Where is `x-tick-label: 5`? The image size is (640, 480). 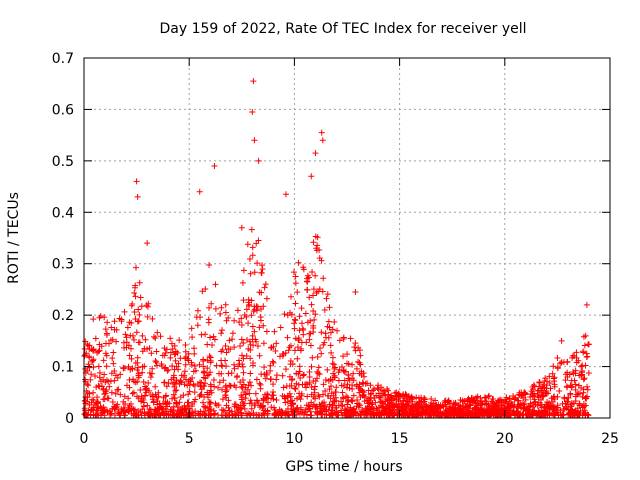 x-tick-label: 5 is located at coordinates (189, 439).